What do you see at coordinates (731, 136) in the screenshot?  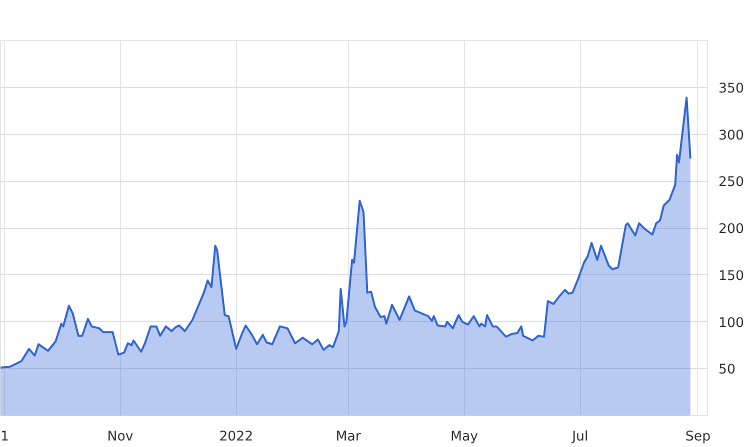 I see `y-tick-label: 300` at bounding box center [731, 136].